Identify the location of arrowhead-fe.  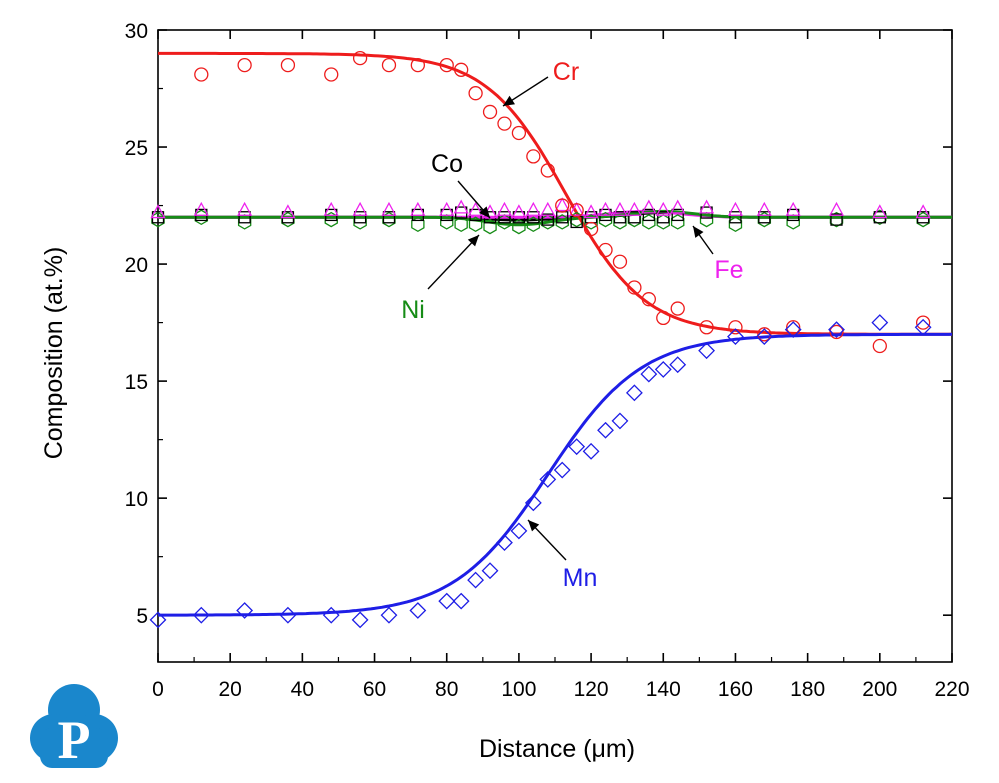
(698, 232).